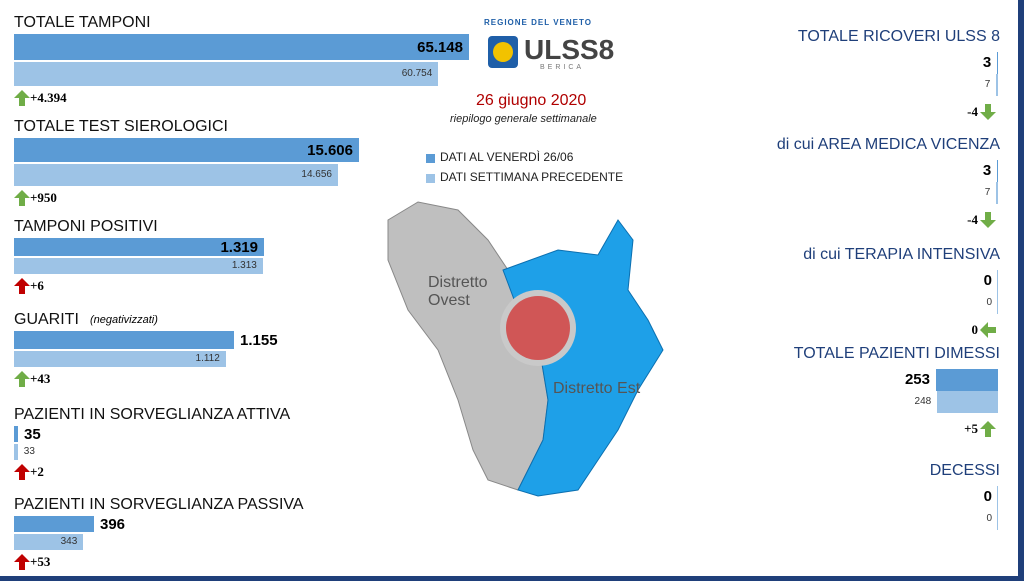 This screenshot has width=1024, height=581. Describe the element at coordinates (29, 451) in the screenshot. I see `previous-value: 33` at that location.